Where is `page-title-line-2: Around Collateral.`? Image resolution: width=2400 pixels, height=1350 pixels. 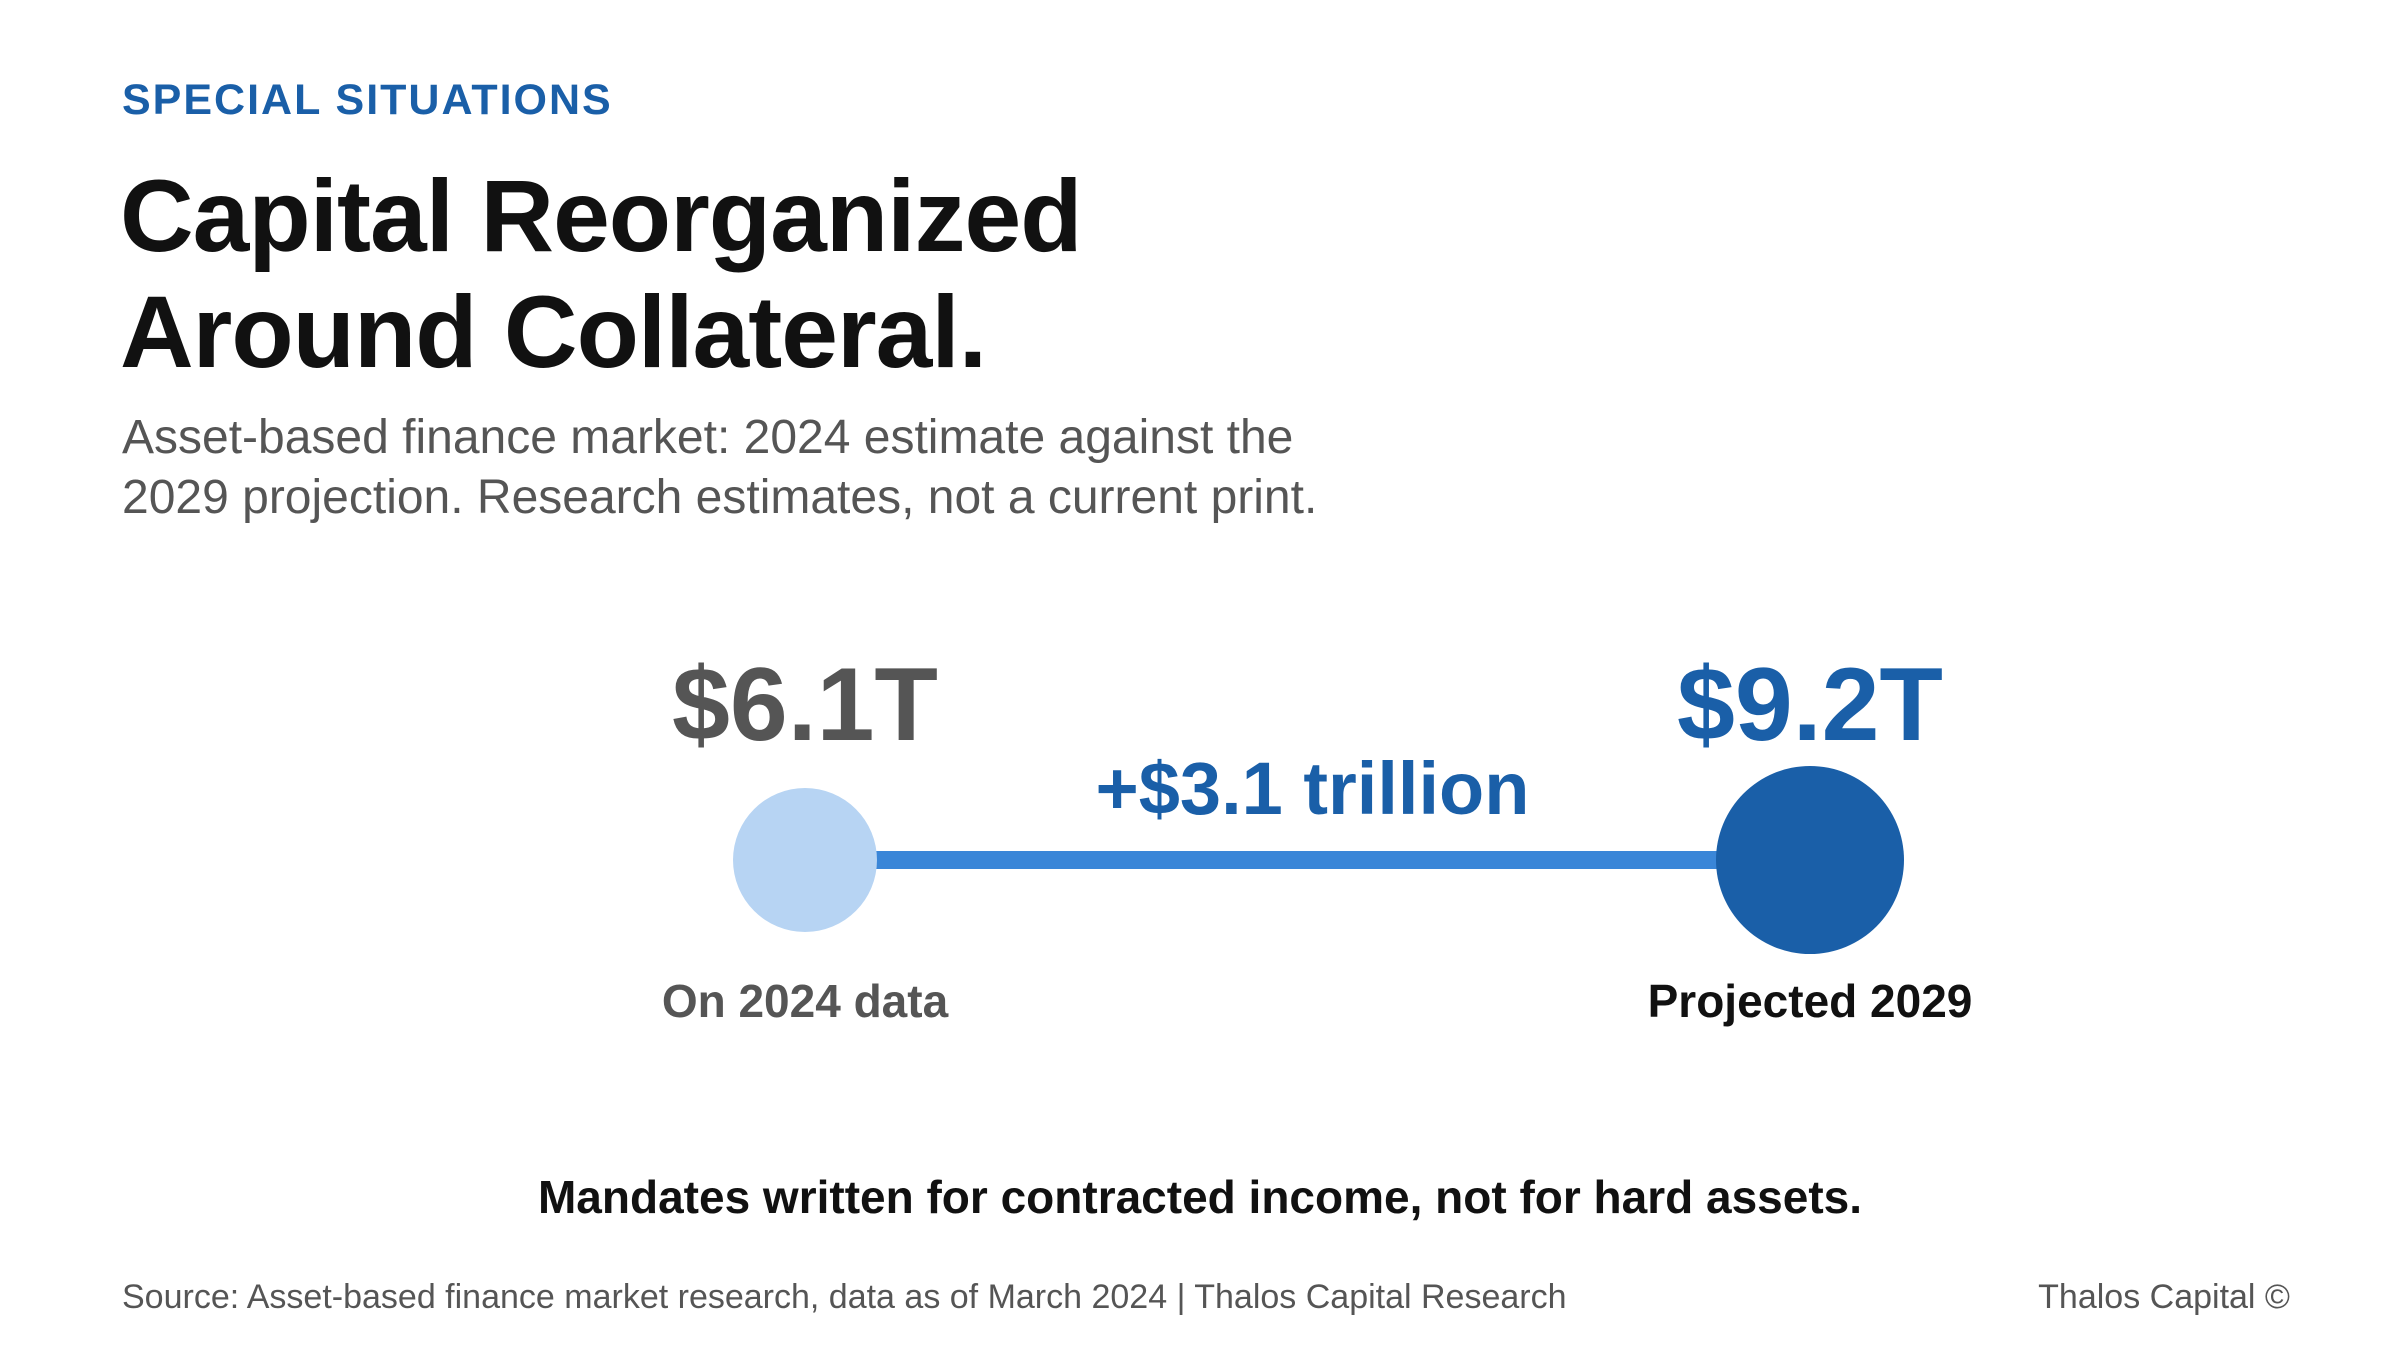 page-title-line-2: Around Collateral. is located at coordinates (553, 332).